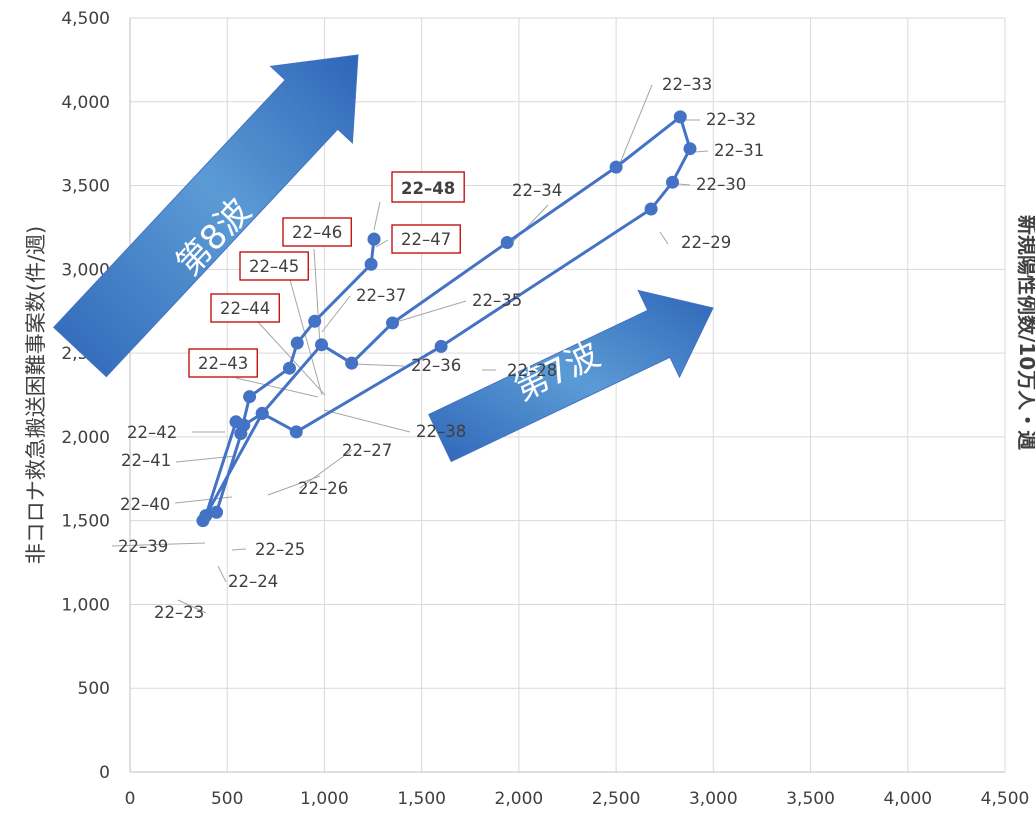 This screenshot has height=815, width=1035. What do you see at coordinates (532, 370) in the screenshot?
I see `point-label: 22–28` at bounding box center [532, 370].